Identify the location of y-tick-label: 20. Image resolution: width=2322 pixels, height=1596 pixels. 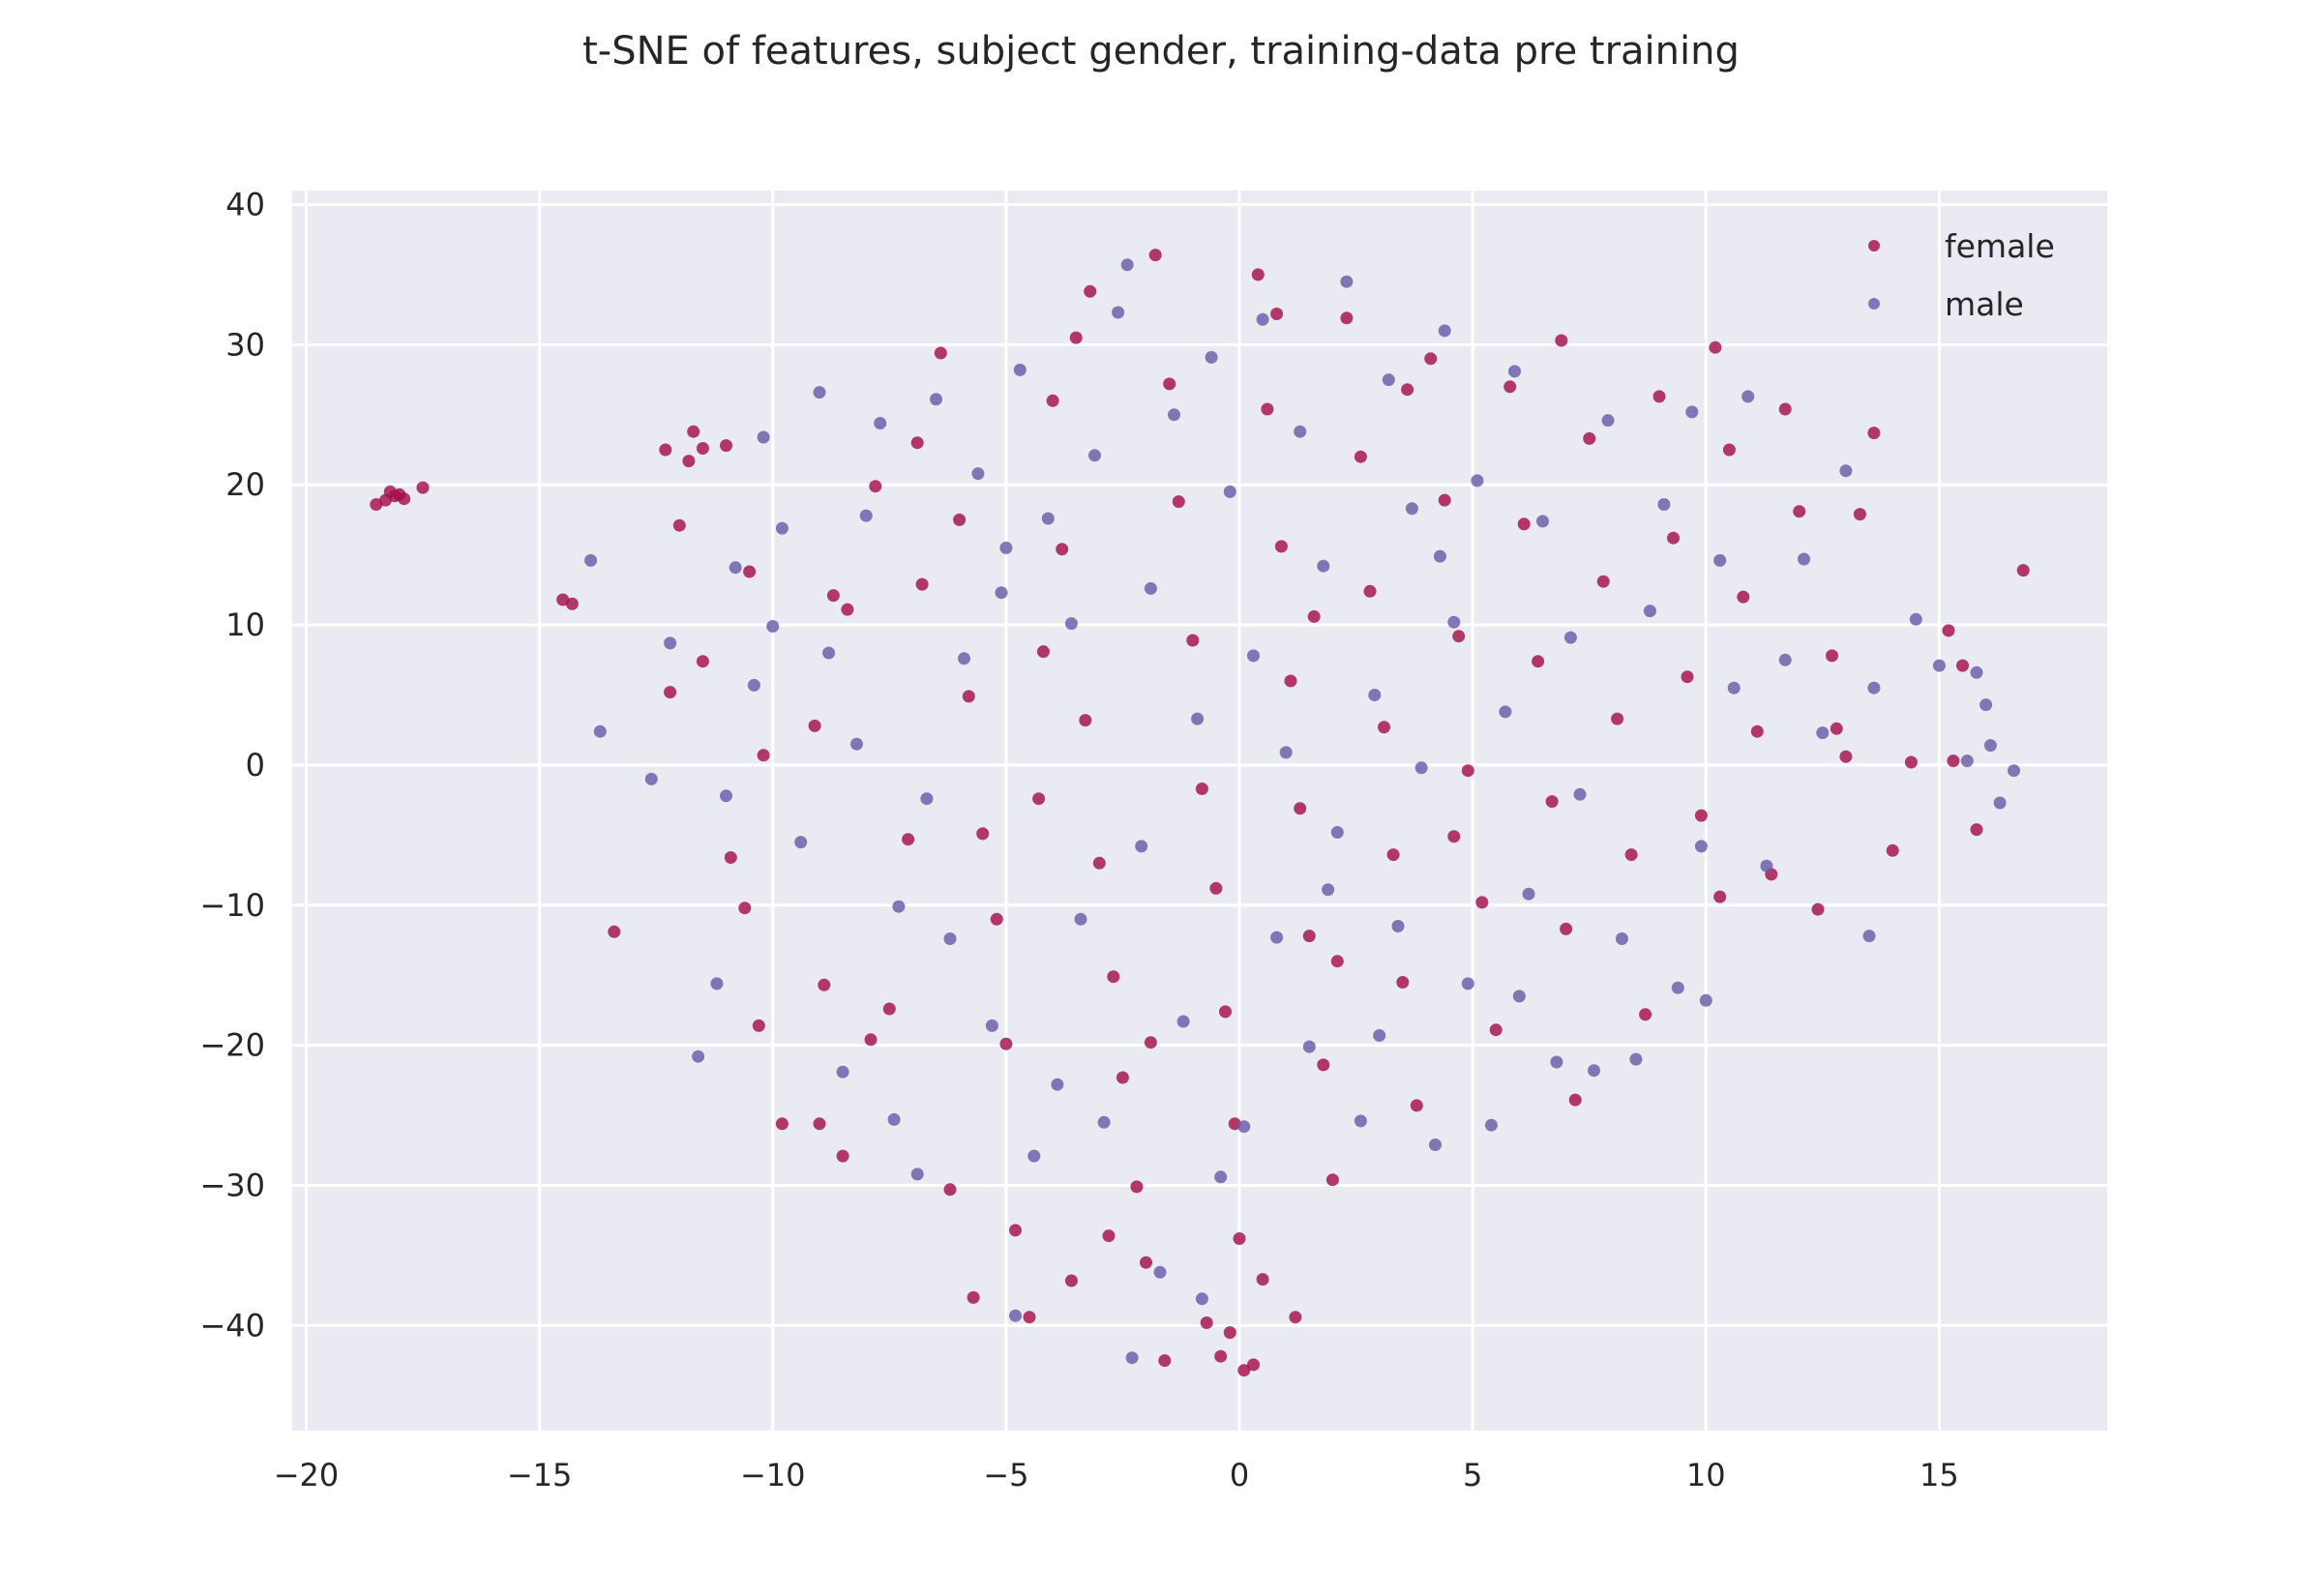
(245, 484).